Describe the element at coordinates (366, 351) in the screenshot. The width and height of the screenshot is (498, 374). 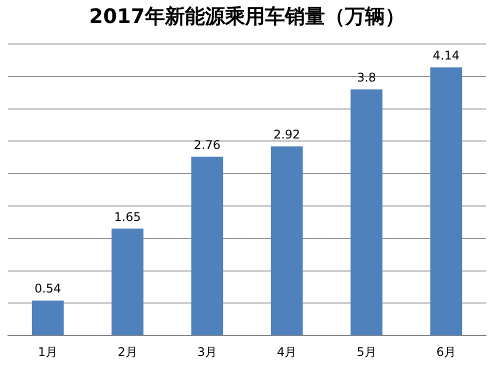
I see `x-tick-label: 5月` at that location.